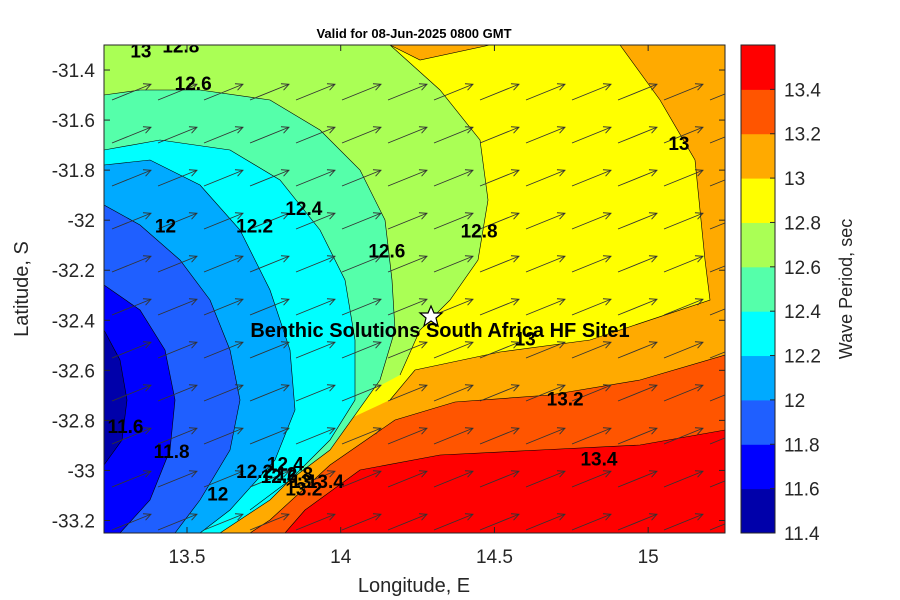 The image size is (900, 600). What do you see at coordinates (565, 399) in the screenshot?
I see `contour-label: 13.2` at bounding box center [565, 399].